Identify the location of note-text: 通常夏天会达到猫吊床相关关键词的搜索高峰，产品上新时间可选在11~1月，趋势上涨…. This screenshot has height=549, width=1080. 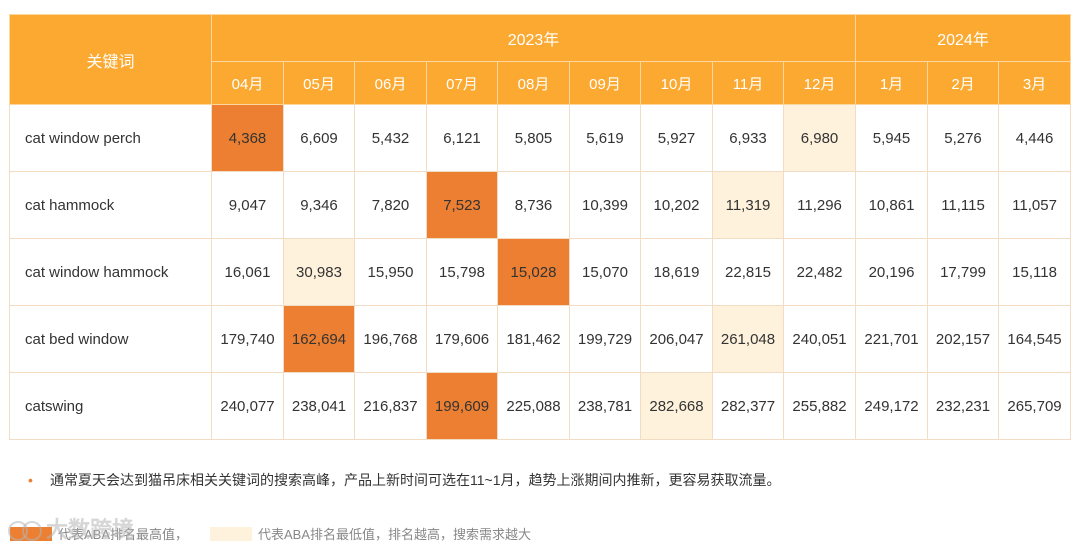
(415, 480).